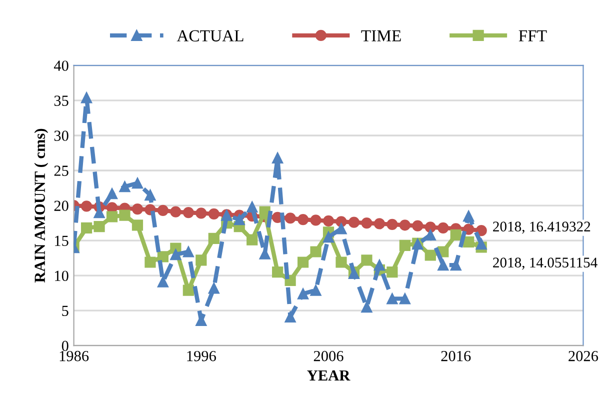 The image size is (605, 409). I want to click on legend-label: FFT, so click(532, 36).